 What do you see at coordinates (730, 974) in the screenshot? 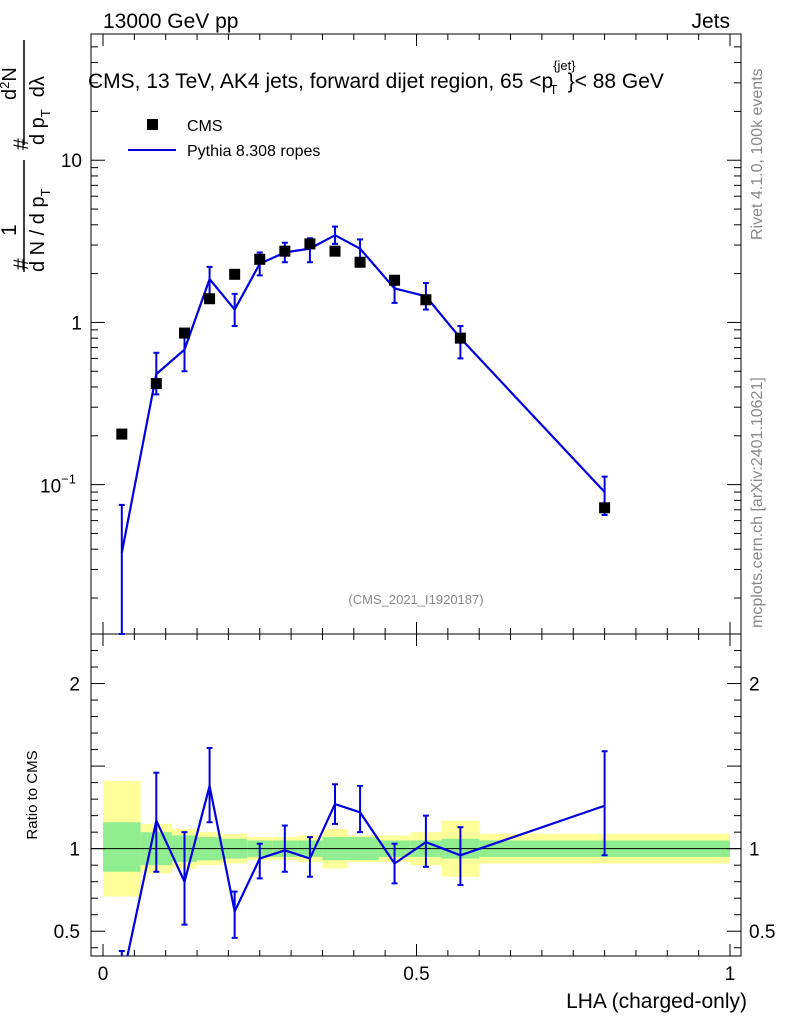
I see `x-tick-label: 1` at bounding box center [730, 974].